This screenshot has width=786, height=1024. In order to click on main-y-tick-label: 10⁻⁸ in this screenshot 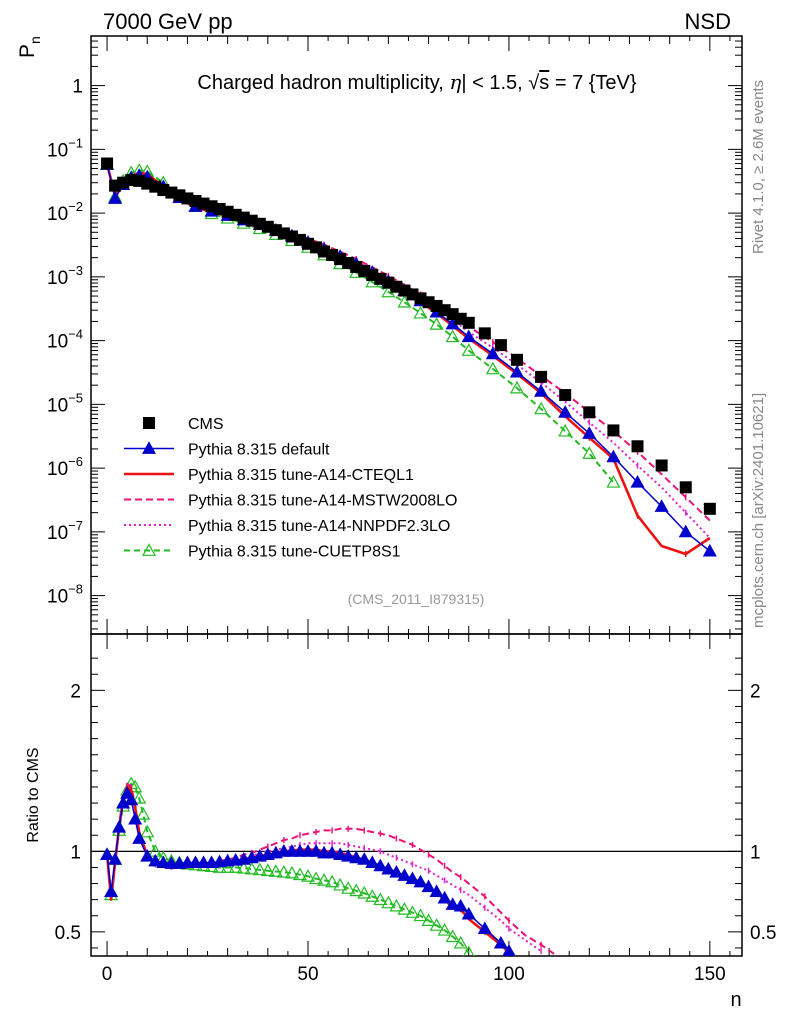, I will do `click(65, 595)`.